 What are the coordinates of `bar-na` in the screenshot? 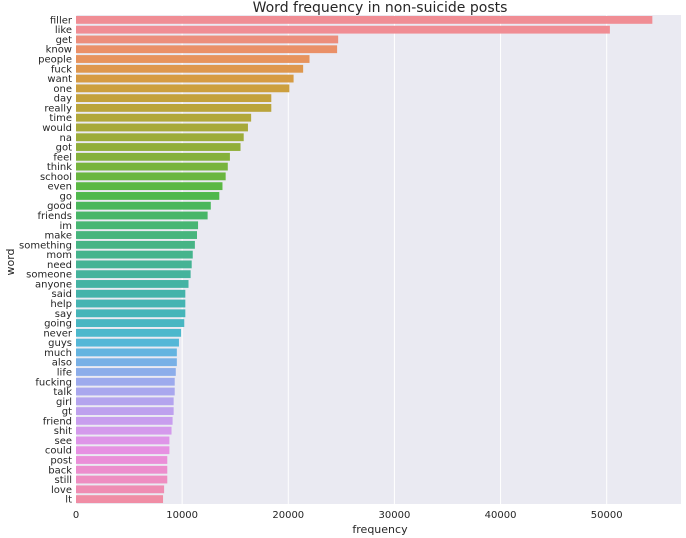 It's located at (160, 137).